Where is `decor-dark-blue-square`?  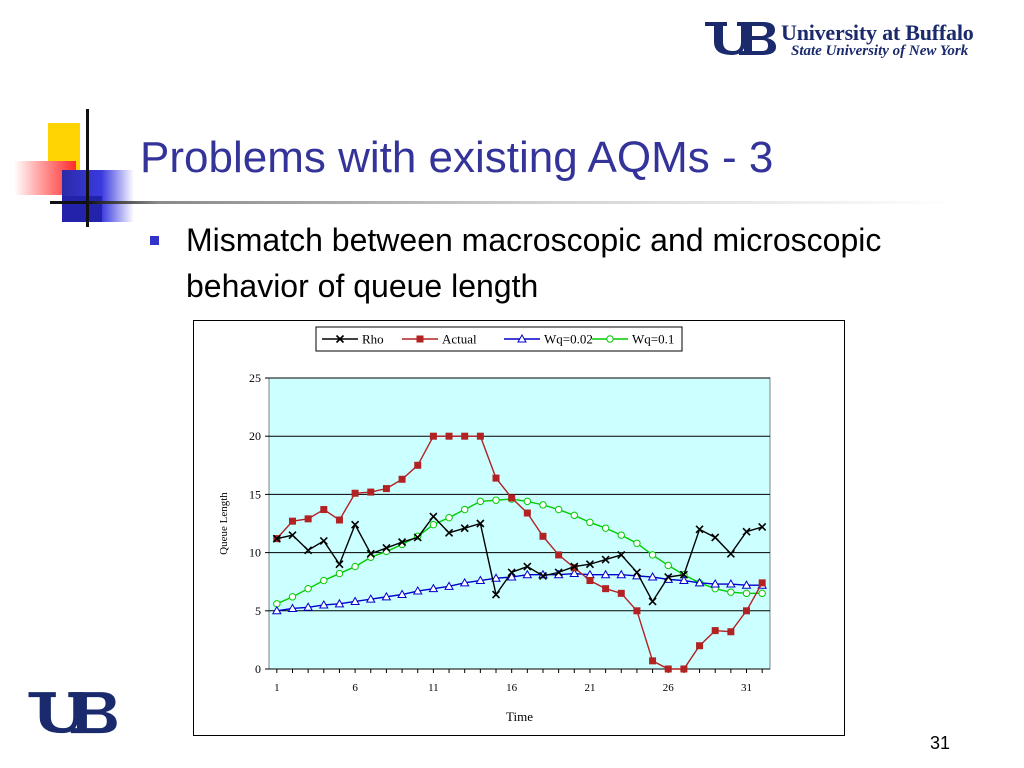
decor-dark-blue-square is located at coordinates (82, 209).